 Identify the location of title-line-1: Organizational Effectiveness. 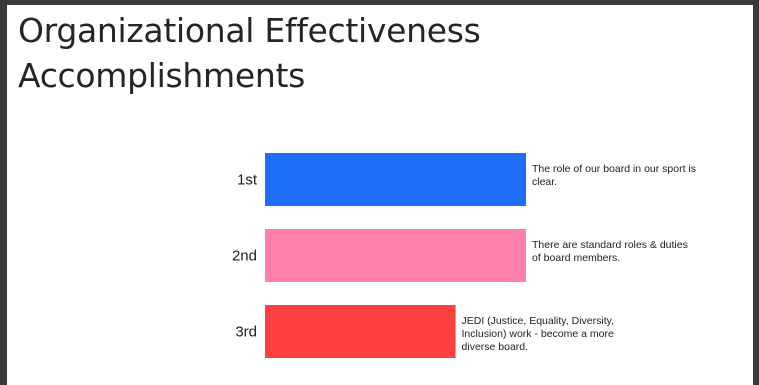
(249, 30).